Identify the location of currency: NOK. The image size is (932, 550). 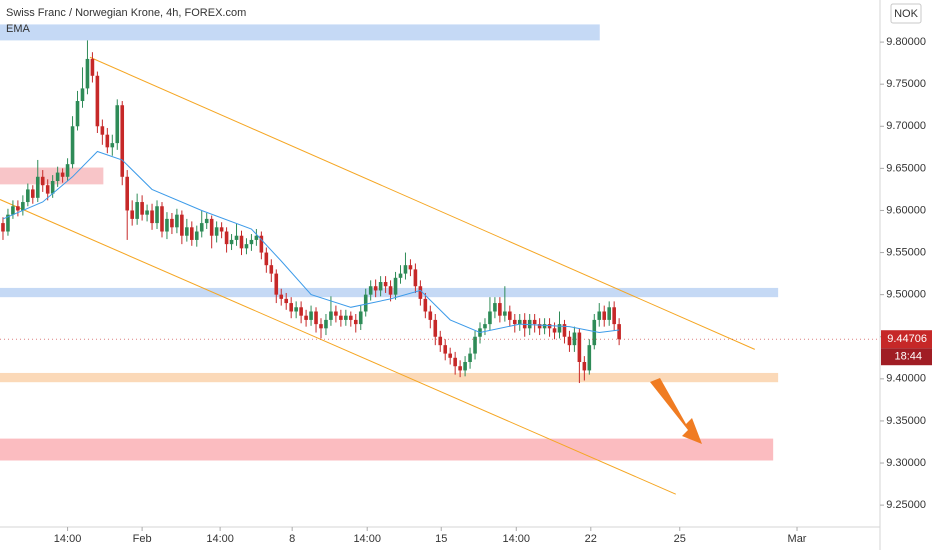
(906, 14).